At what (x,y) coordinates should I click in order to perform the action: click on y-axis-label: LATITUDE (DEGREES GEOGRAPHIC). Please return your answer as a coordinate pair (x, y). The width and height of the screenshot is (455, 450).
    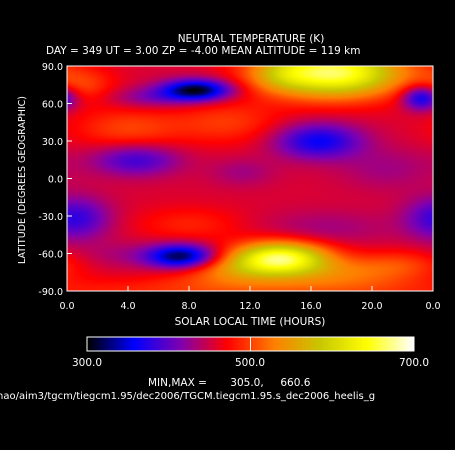
    Looking at the image, I should click on (22, 180).